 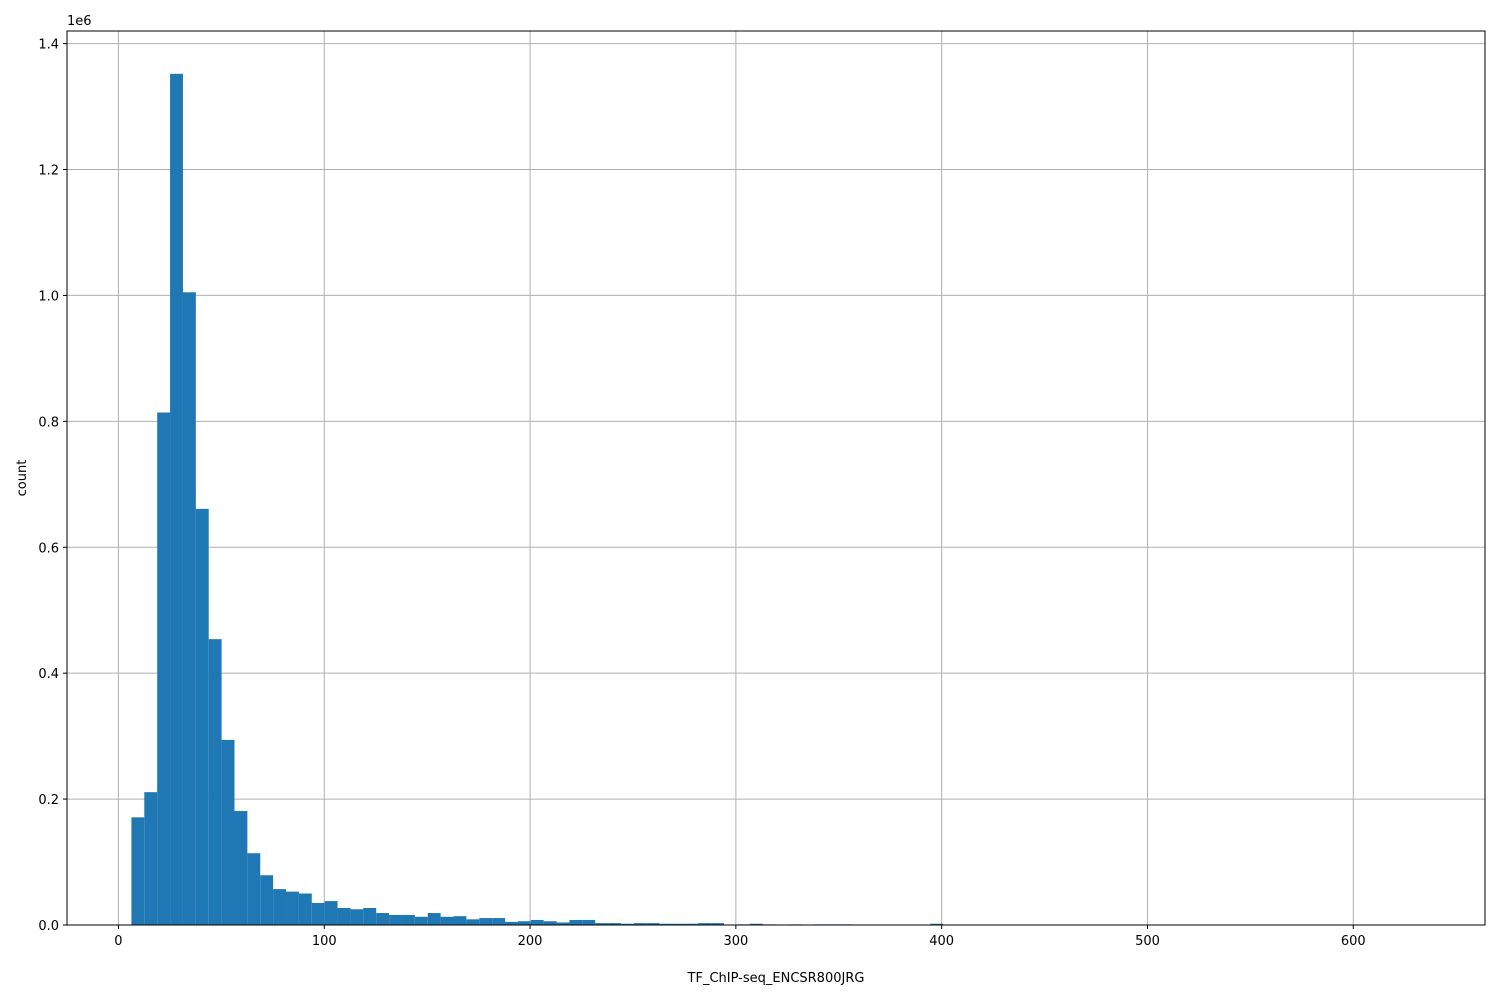 I want to click on x-tick-label: 600, so click(x=1353, y=941).